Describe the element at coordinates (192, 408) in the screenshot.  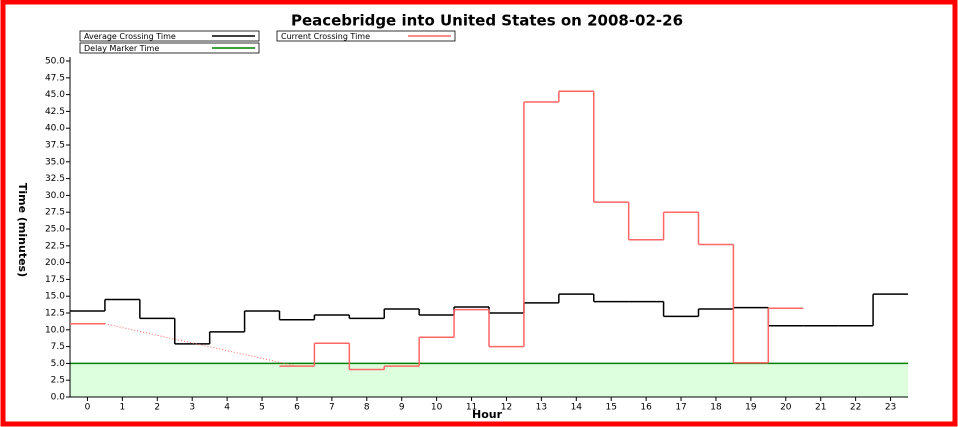
I see `x-tick-label: 3` at that location.